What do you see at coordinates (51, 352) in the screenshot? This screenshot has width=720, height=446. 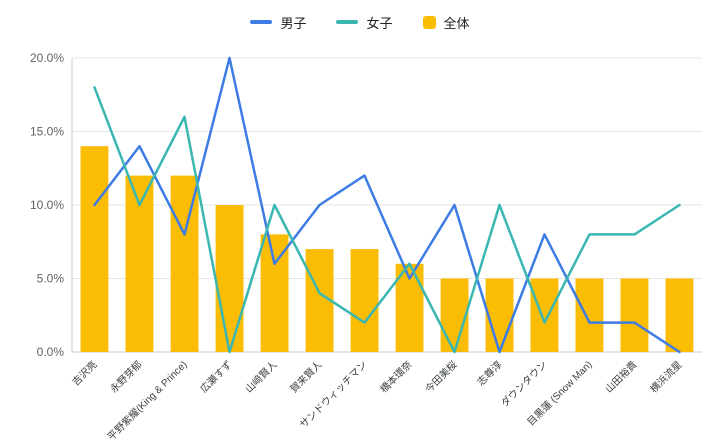 I see `y-axis-tick-label: 0.0%` at bounding box center [51, 352].